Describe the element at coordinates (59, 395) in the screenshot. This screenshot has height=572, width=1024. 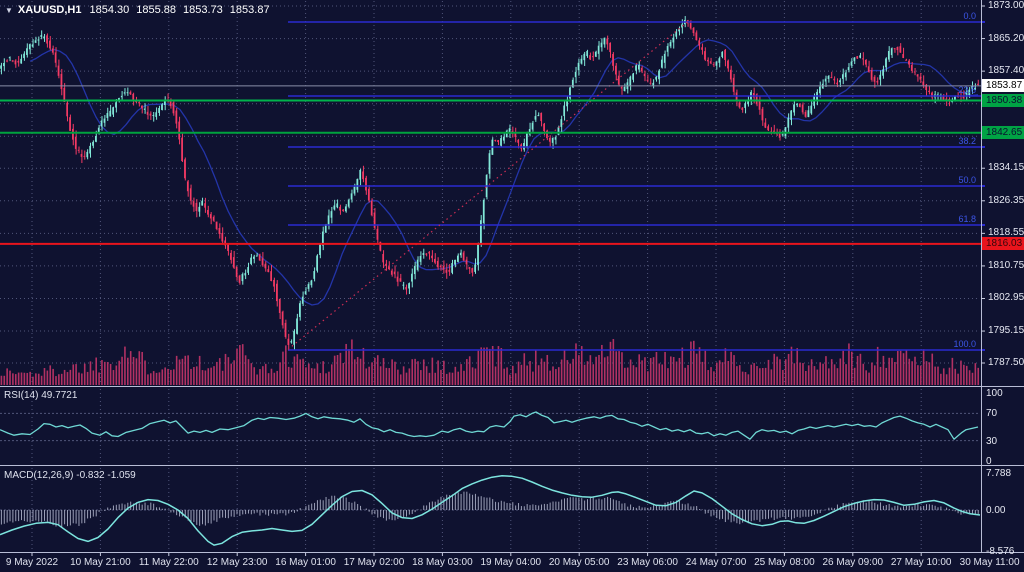
I see `rsi-value: 49.7721` at that location.